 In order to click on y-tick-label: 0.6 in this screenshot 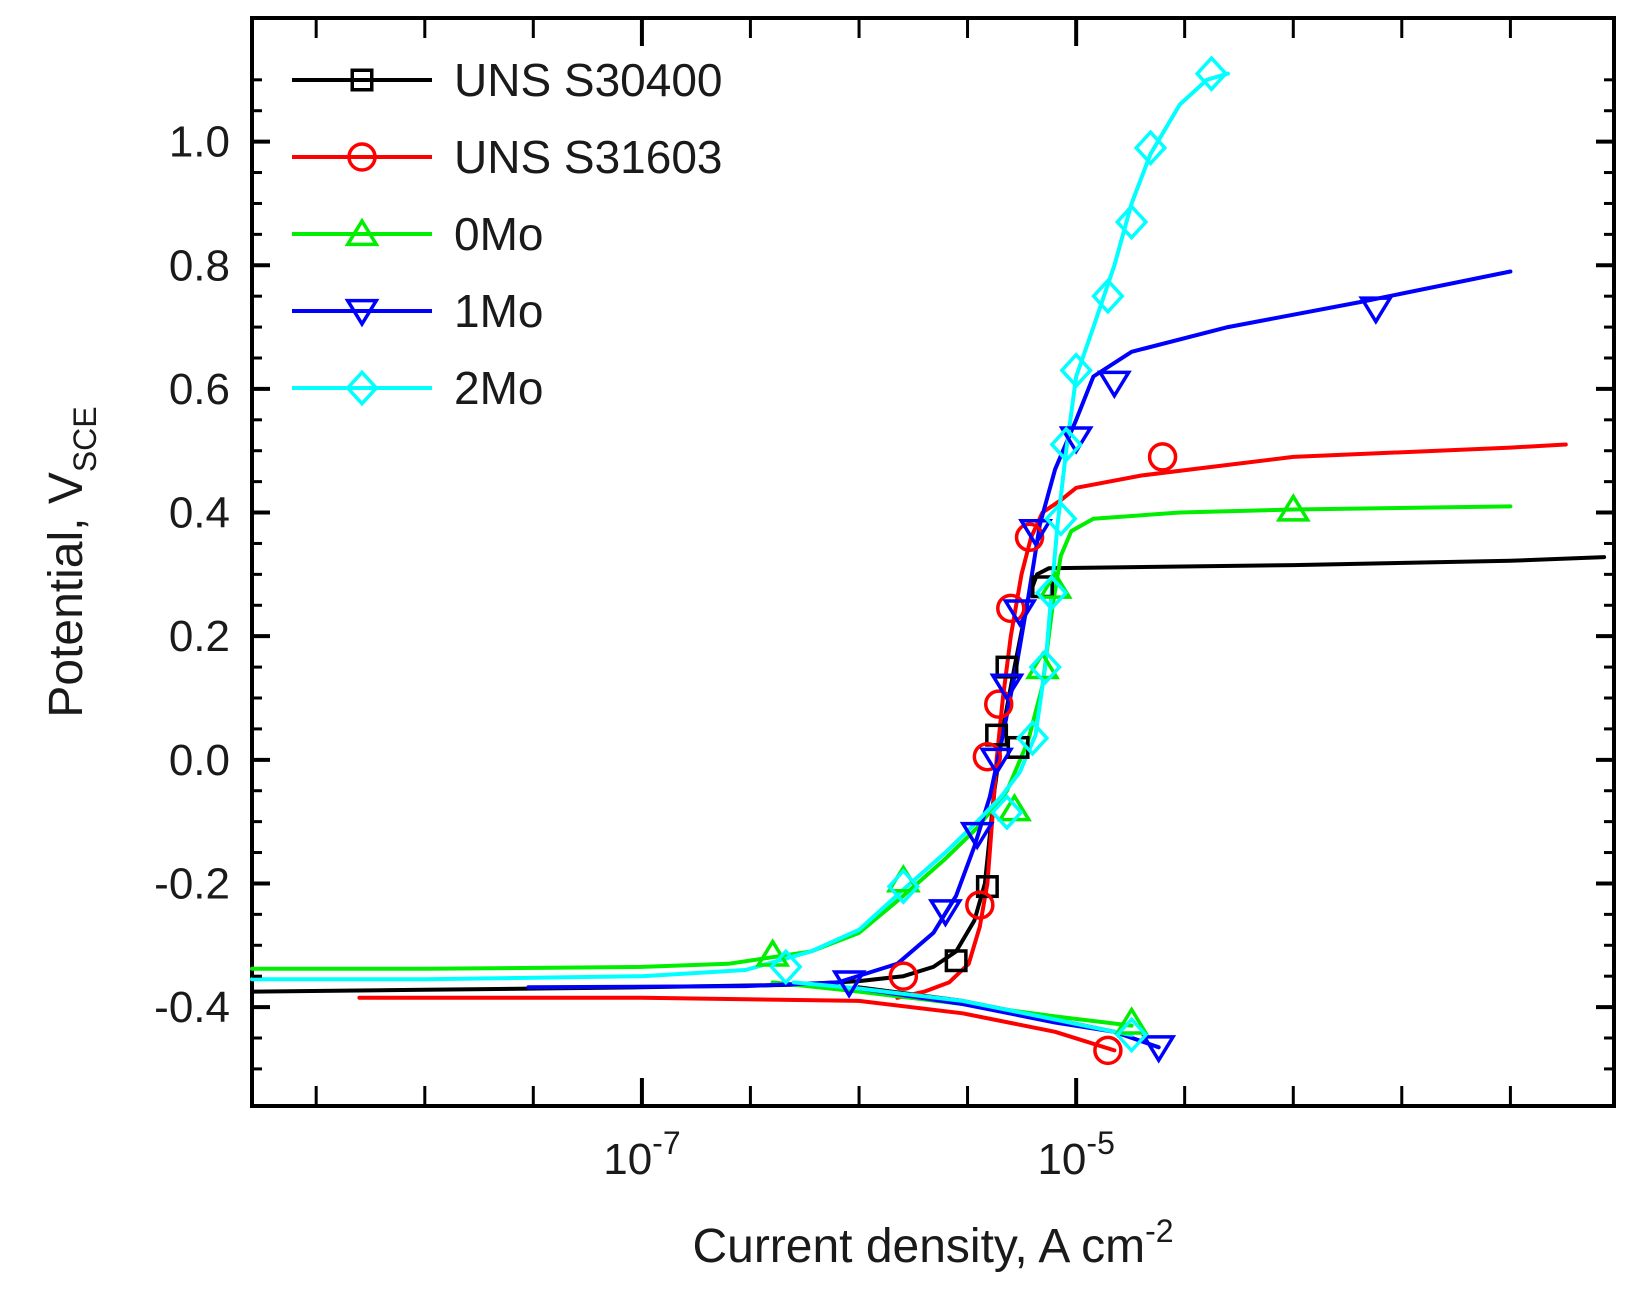, I will do `click(199, 389)`.